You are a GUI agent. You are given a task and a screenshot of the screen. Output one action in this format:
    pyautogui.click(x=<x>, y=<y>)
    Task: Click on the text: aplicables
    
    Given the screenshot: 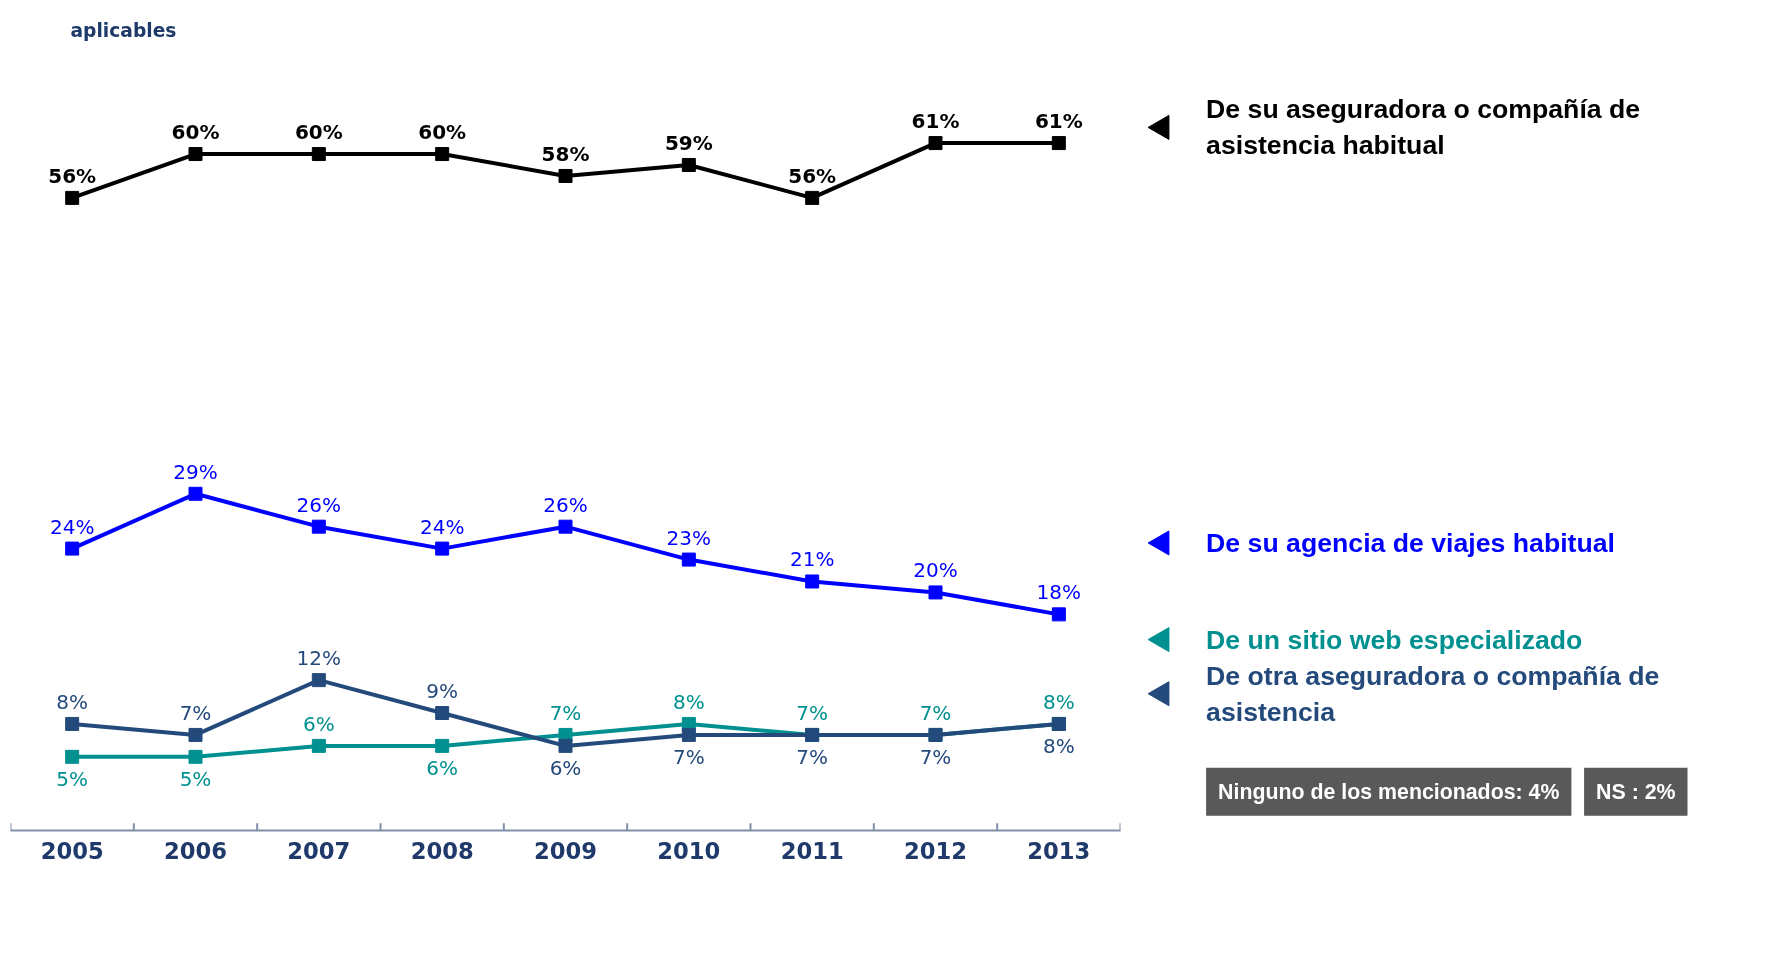 What is the action you would take?
    pyautogui.click(x=123, y=30)
    